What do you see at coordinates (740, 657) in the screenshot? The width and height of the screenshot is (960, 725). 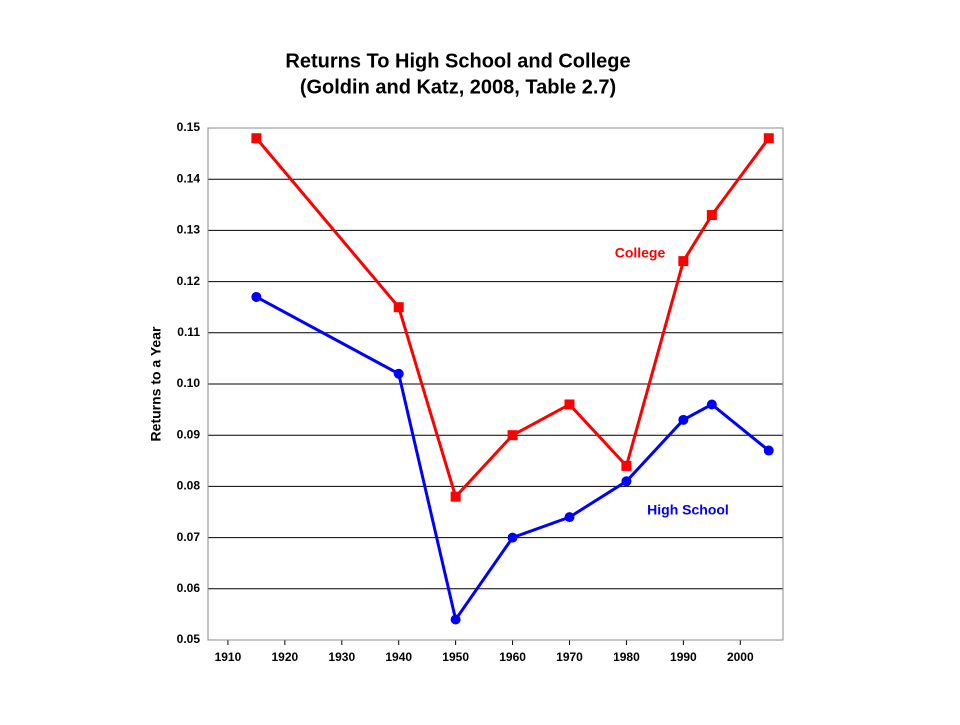 I see `x-tick-label: 2000` at bounding box center [740, 657].